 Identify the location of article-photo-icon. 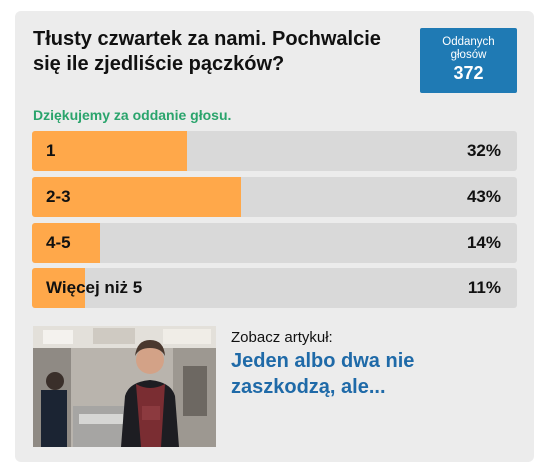
(124, 386).